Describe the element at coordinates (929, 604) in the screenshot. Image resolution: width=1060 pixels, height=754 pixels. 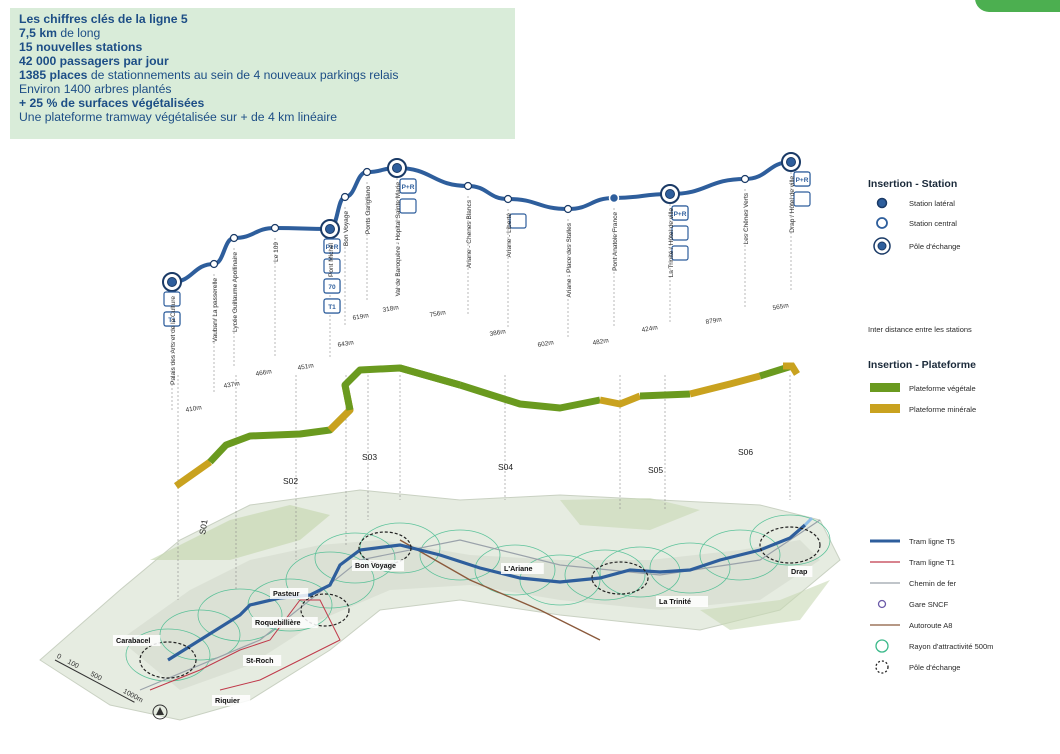
I see `map-legend-label: Gare SNCF` at that location.